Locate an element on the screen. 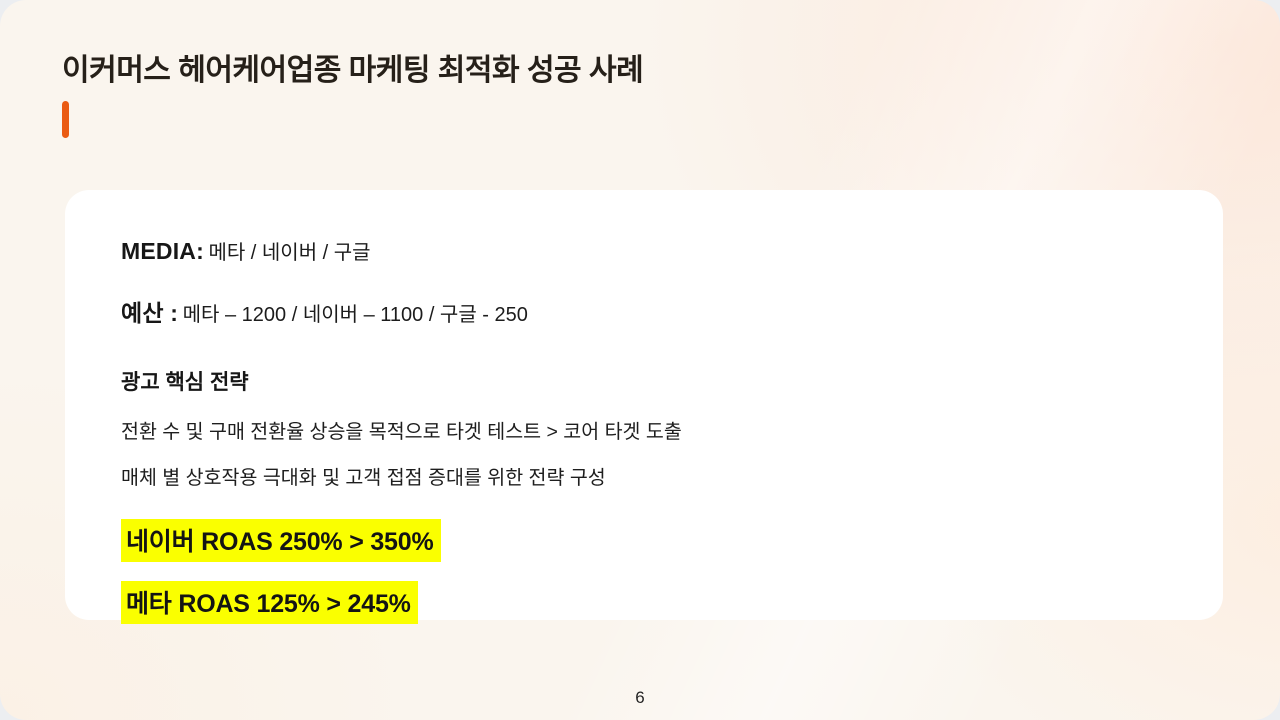  media-row: MEDIA: 메타 / 네이버 / 구글 is located at coordinates (647, 251).